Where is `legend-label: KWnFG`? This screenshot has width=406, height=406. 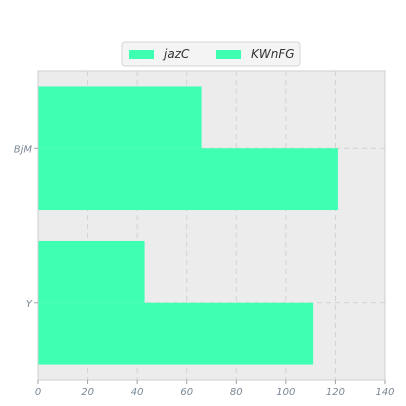
legend-label: KWnFG is located at coordinates (273, 54).